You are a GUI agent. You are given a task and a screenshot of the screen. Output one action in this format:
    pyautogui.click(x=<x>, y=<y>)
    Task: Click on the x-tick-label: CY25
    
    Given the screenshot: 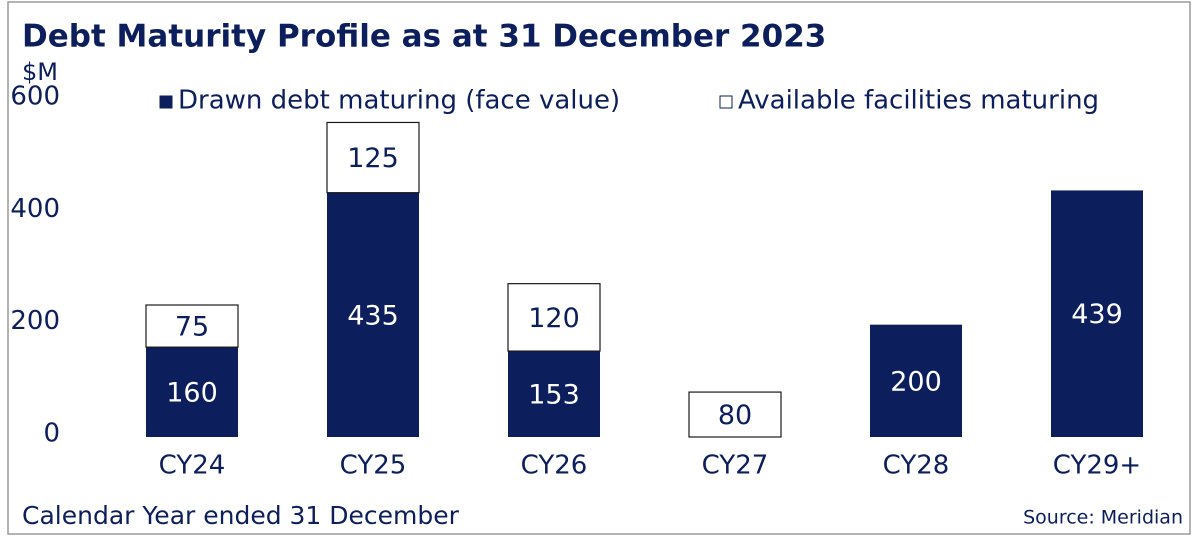 What is the action you would take?
    pyautogui.click(x=373, y=466)
    